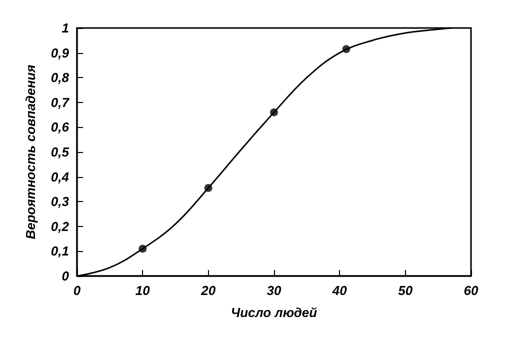 The height and width of the screenshot is (348, 508). Describe the element at coordinates (471, 290) in the screenshot. I see `x-tick-label: 60` at that location.